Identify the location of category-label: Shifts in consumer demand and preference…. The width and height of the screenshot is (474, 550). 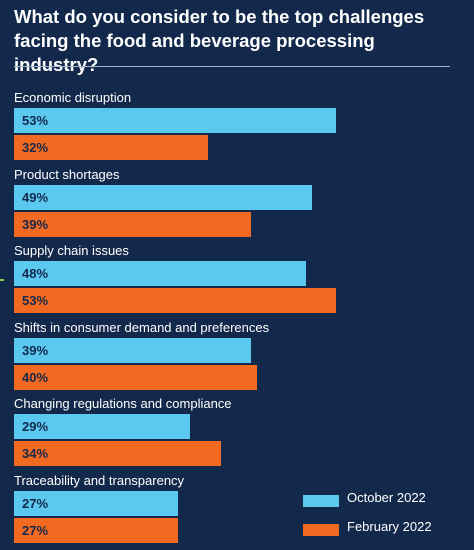
(142, 327).